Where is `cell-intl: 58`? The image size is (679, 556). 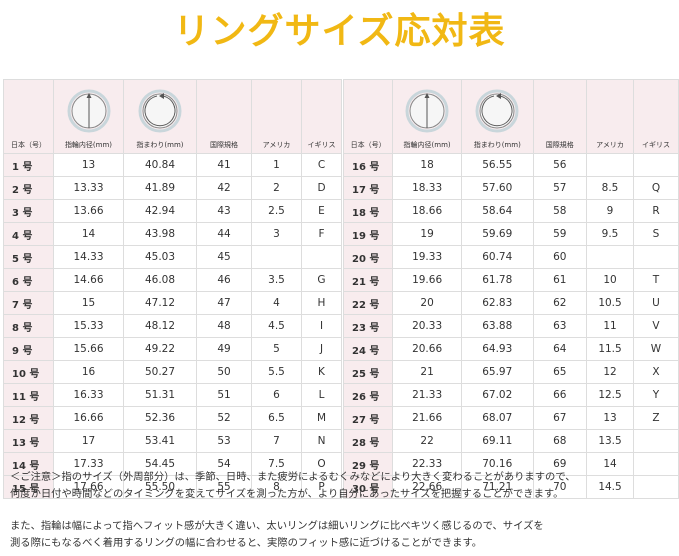
cell-intl: 58 is located at coordinates (560, 211).